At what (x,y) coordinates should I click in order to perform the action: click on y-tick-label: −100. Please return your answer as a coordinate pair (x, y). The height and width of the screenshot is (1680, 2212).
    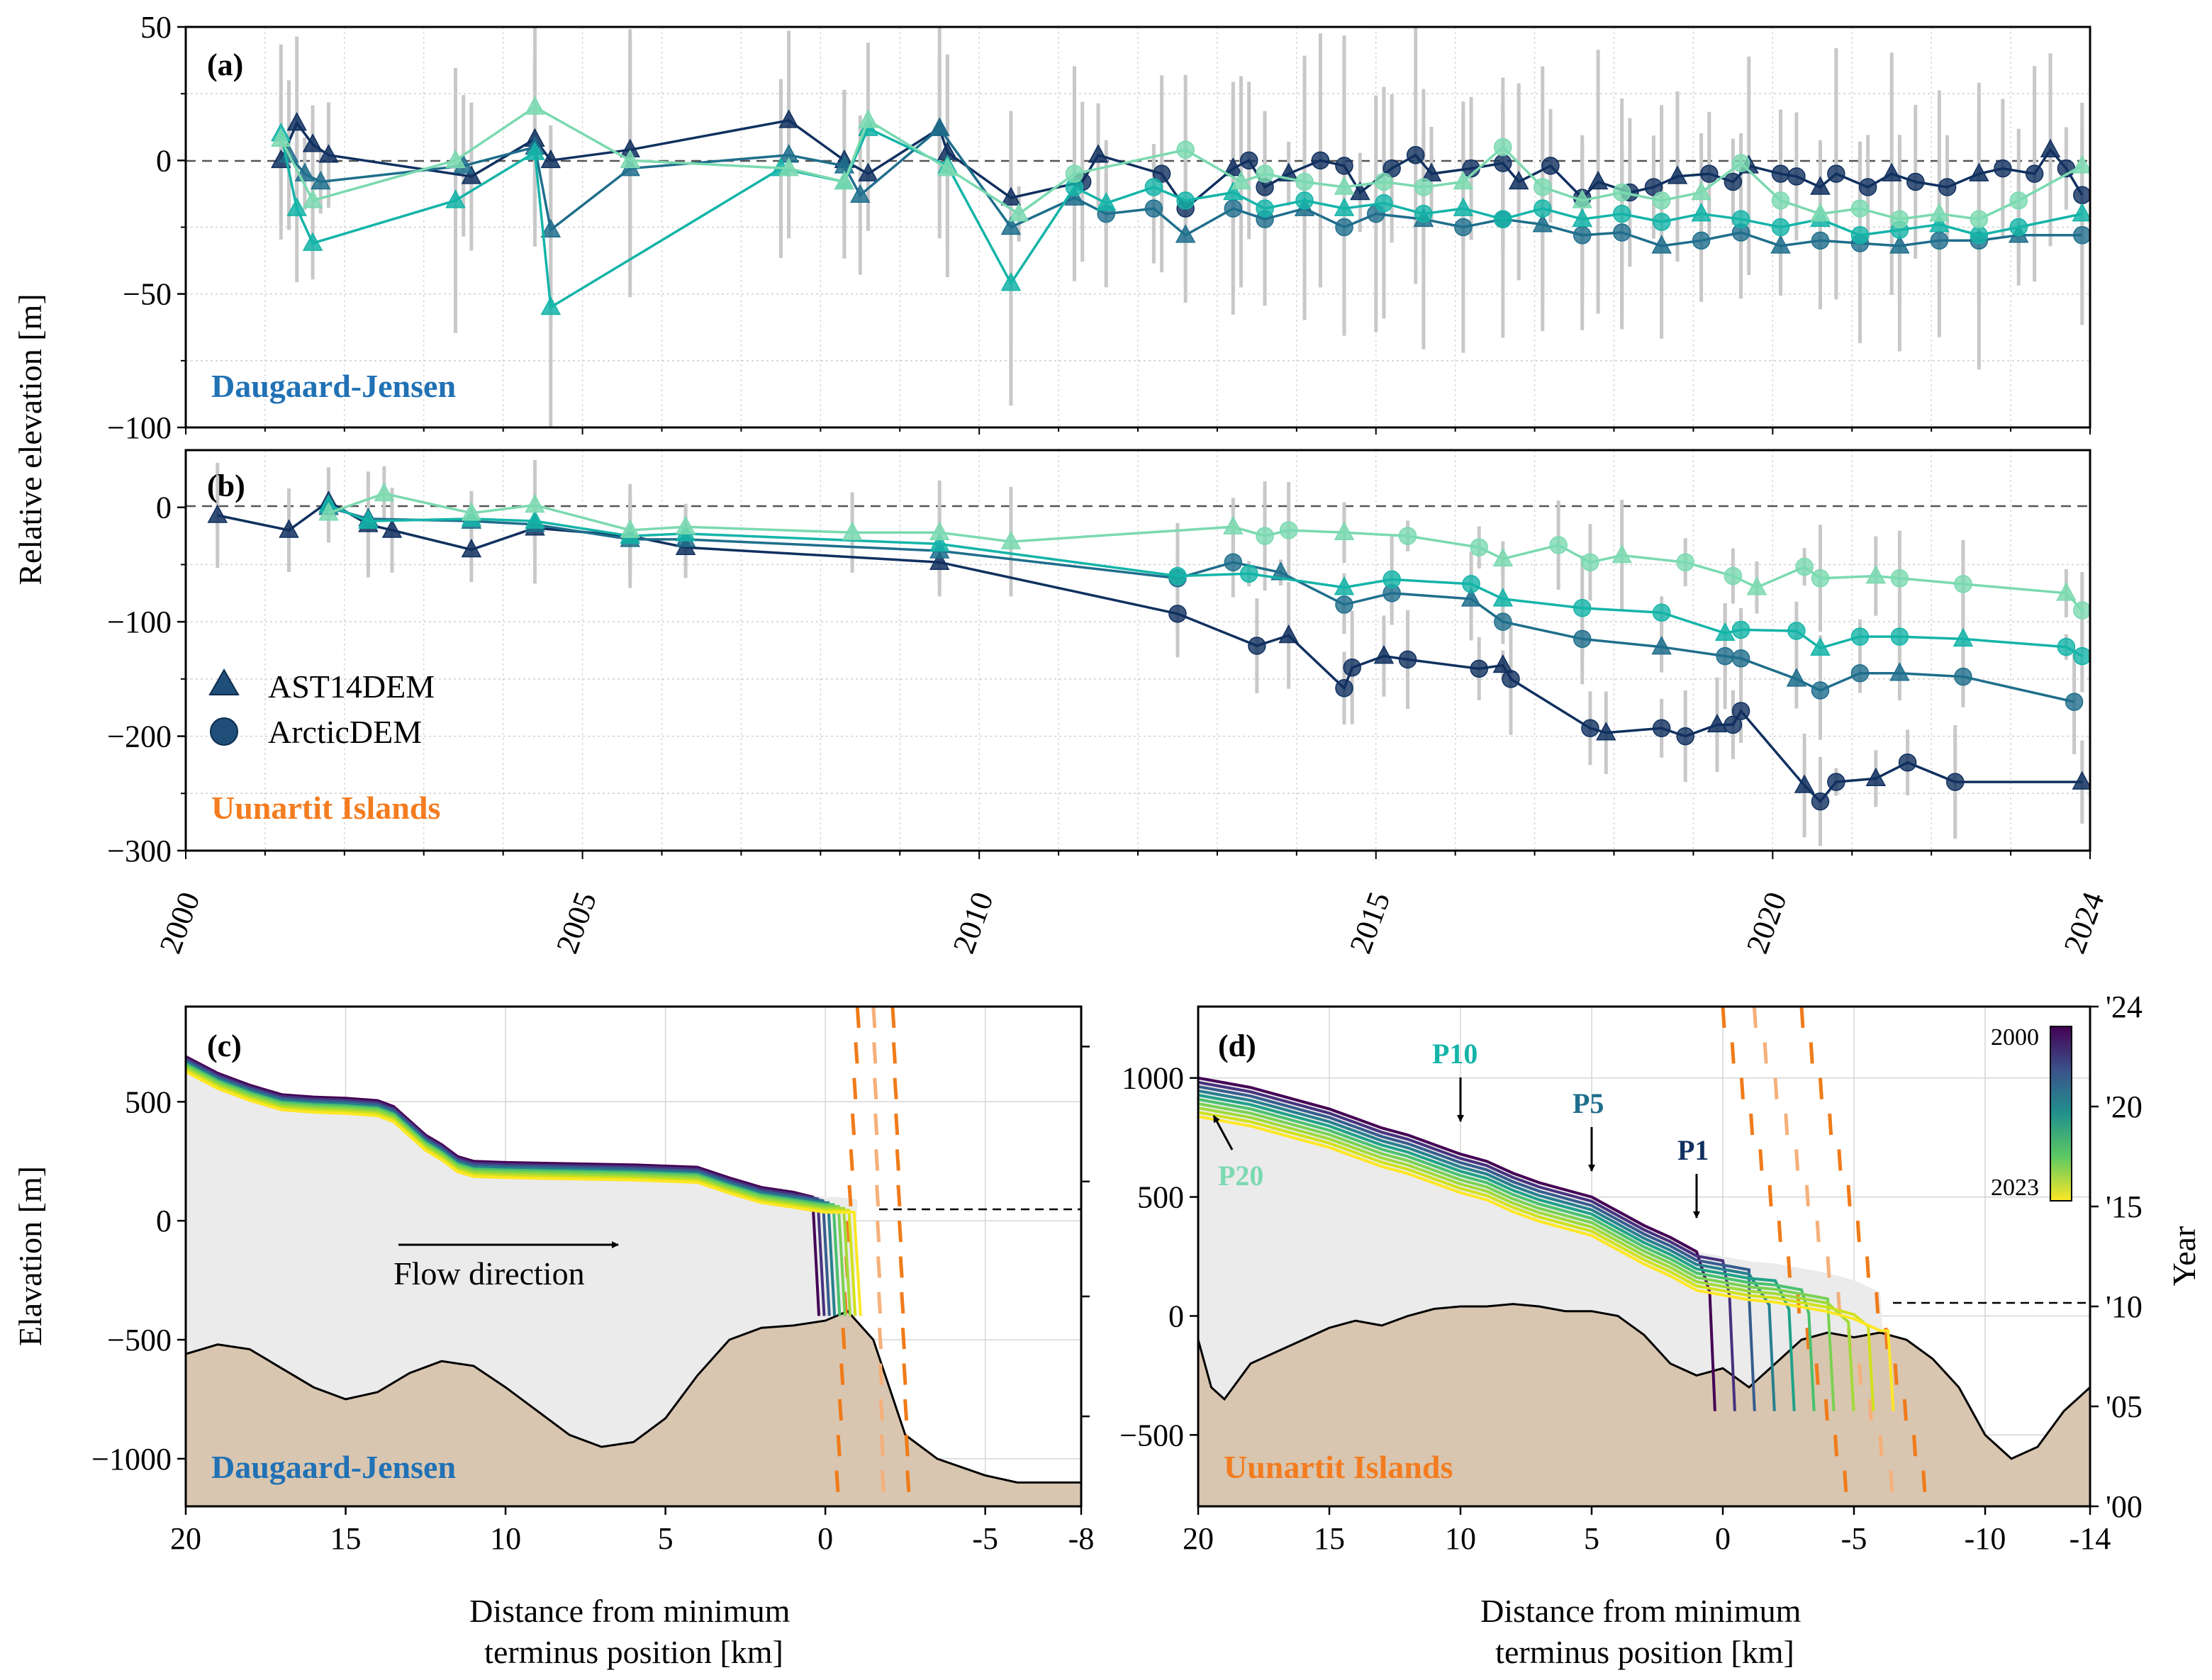
    Looking at the image, I should click on (139, 622).